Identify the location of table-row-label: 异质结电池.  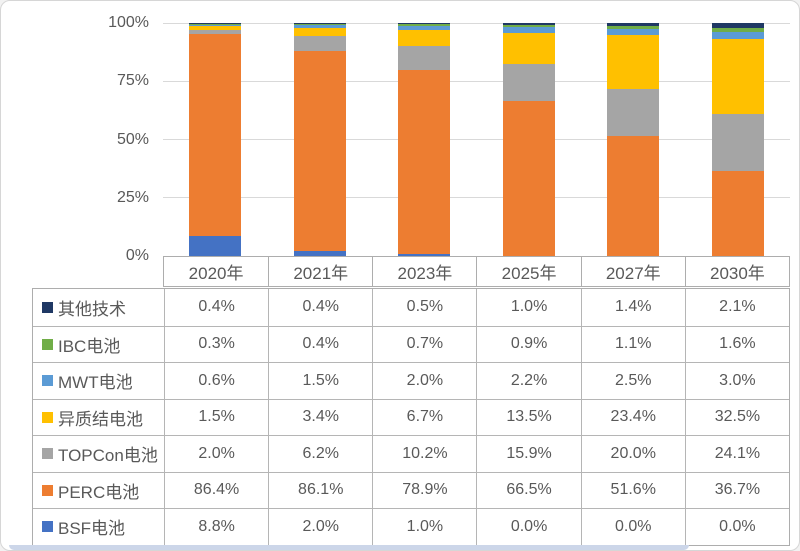
(98, 417).